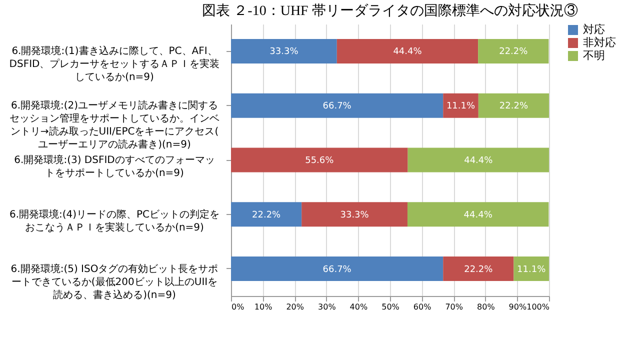 This screenshot has height=340, width=640. What do you see at coordinates (114, 281) in the screenshot?
I see `y-tick-label: 6.開発環境:(5) ISOタグの有効ビット長をサポートできているか(最低200ビット以上のUIIを読める、書き込める)(n=9)` at bounding box center [114, 281].